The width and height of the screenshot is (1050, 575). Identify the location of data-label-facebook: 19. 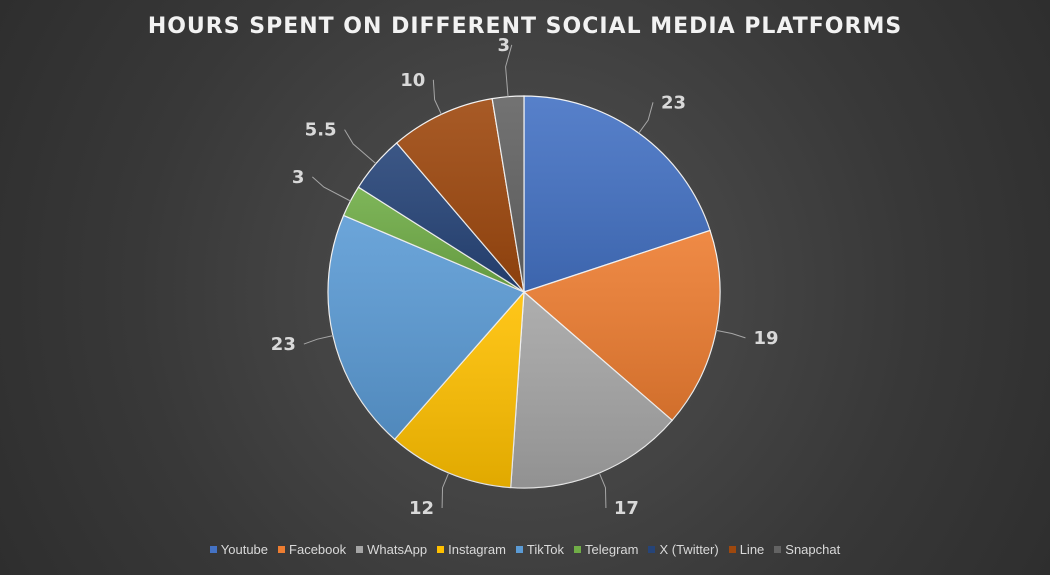
(765, 338).